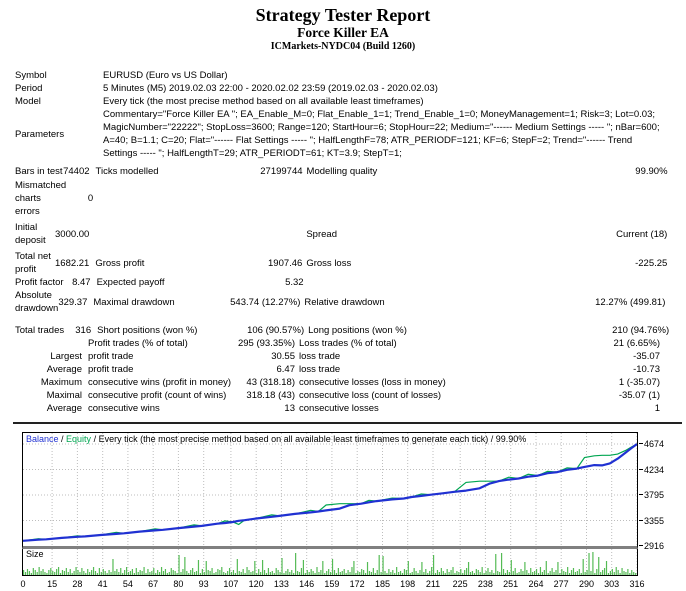  Describe the element at coordinates (348, 343) in the screenshot. I see `stat-label: Loss trades (% of total)` at that location.